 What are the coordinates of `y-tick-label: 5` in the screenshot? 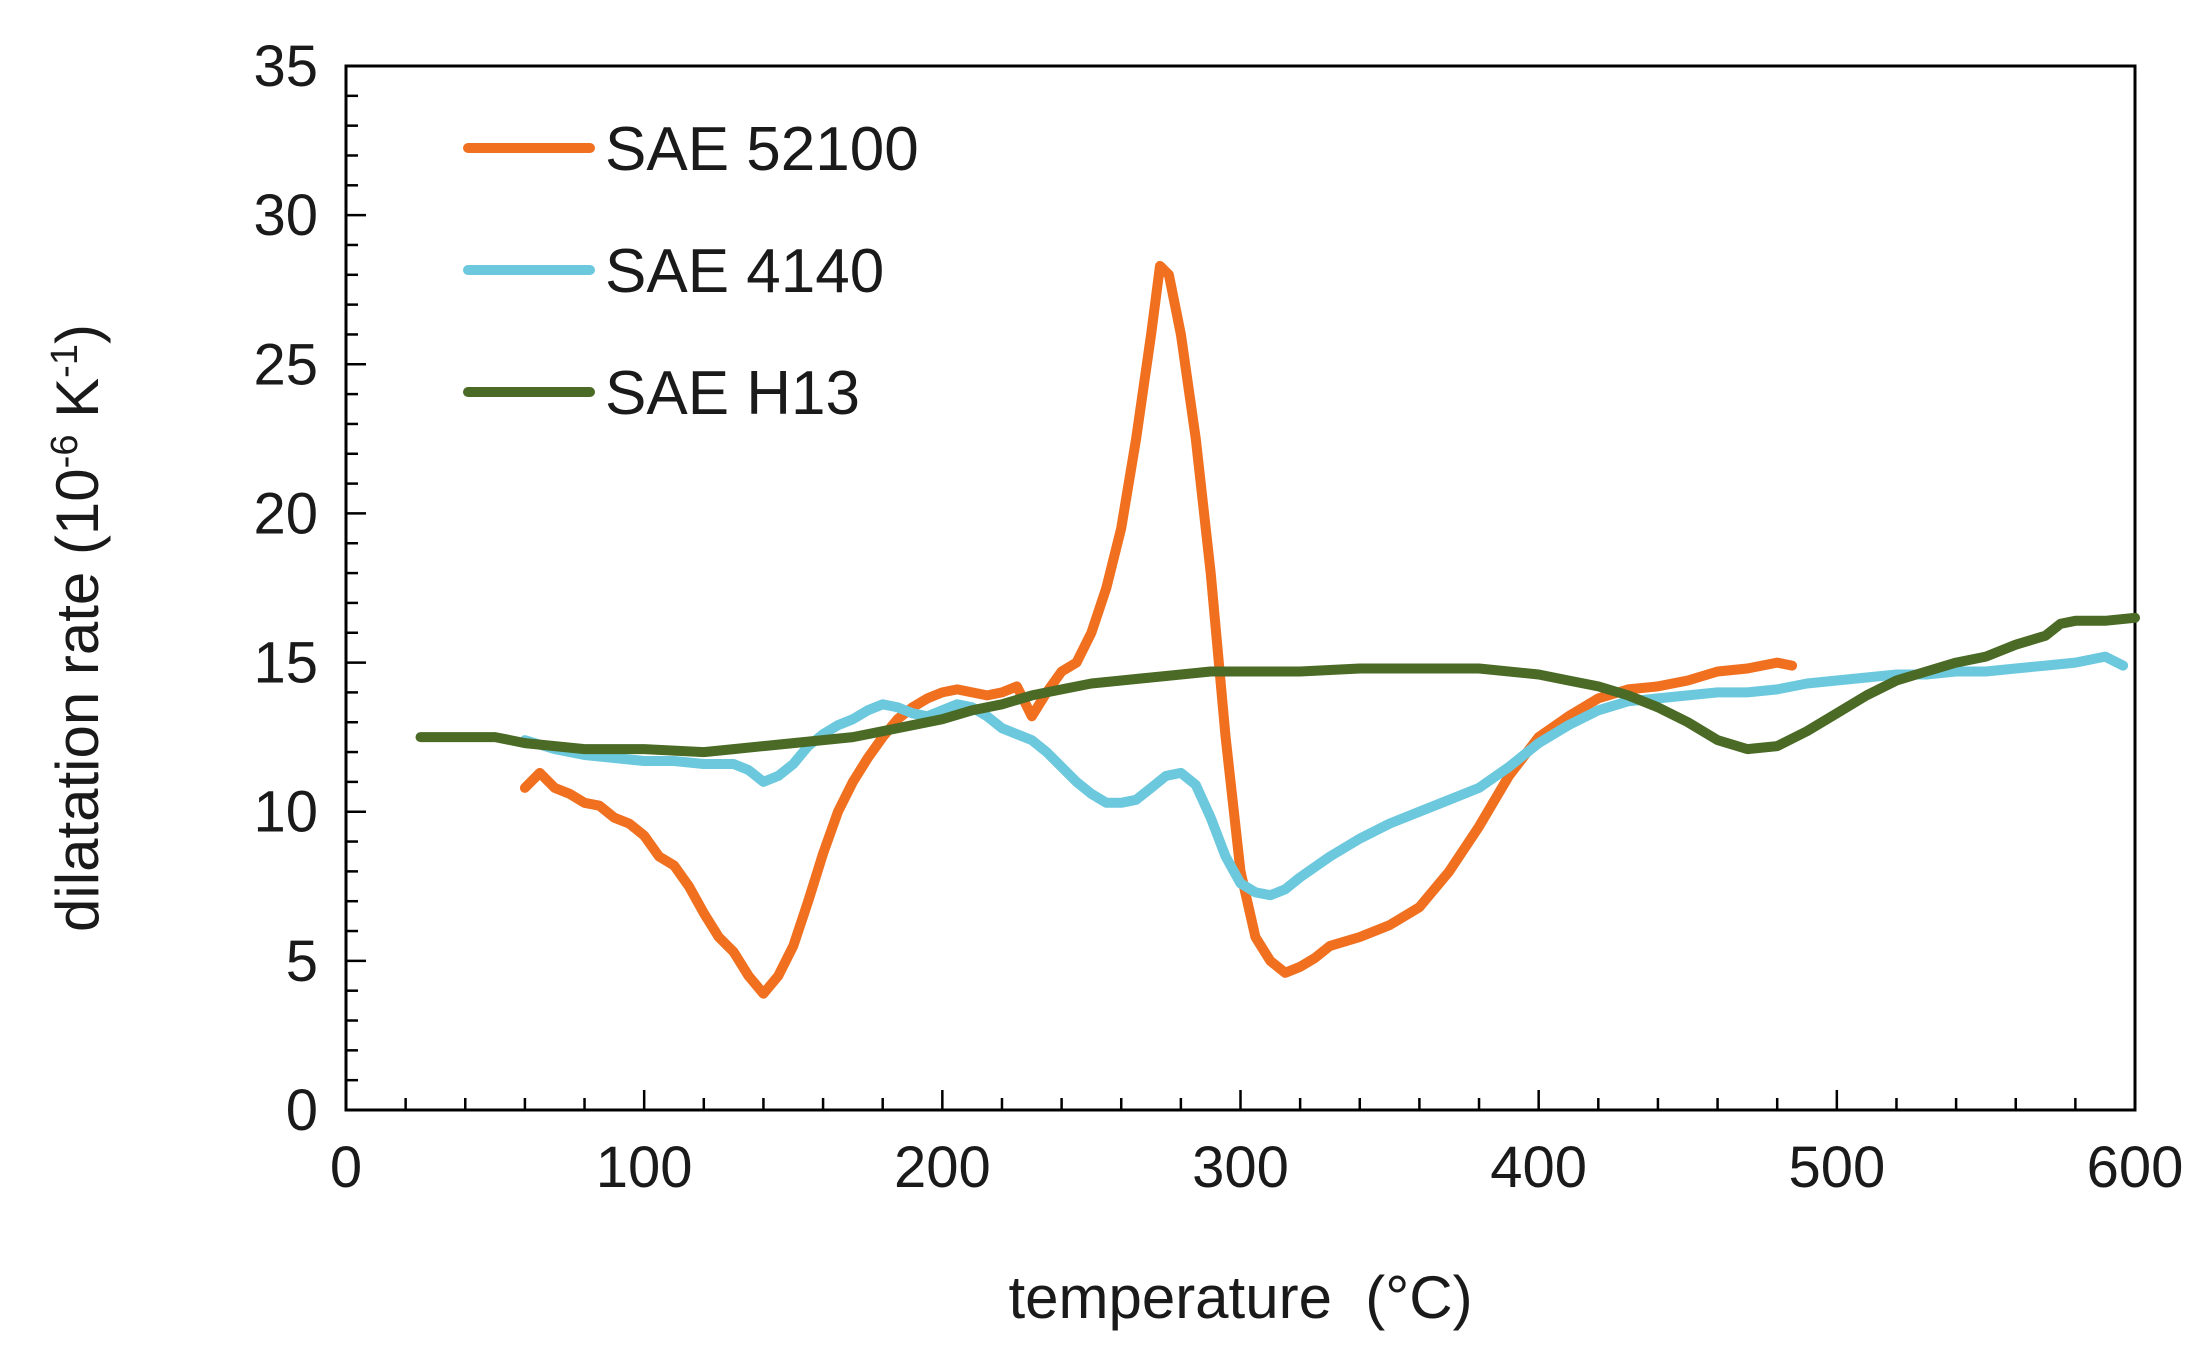 It's located at (302, 961).